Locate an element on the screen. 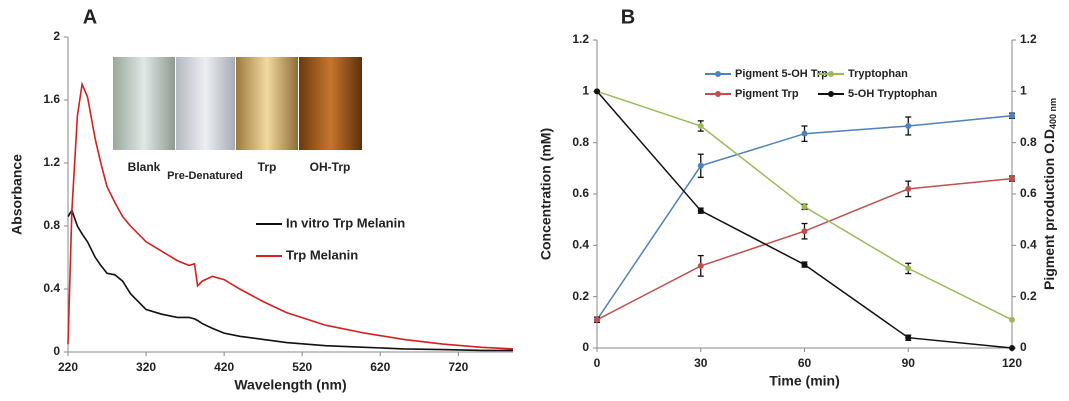 This screenshot has width=1069, height=401. panel-label: A is located at coordinates (90, 17).